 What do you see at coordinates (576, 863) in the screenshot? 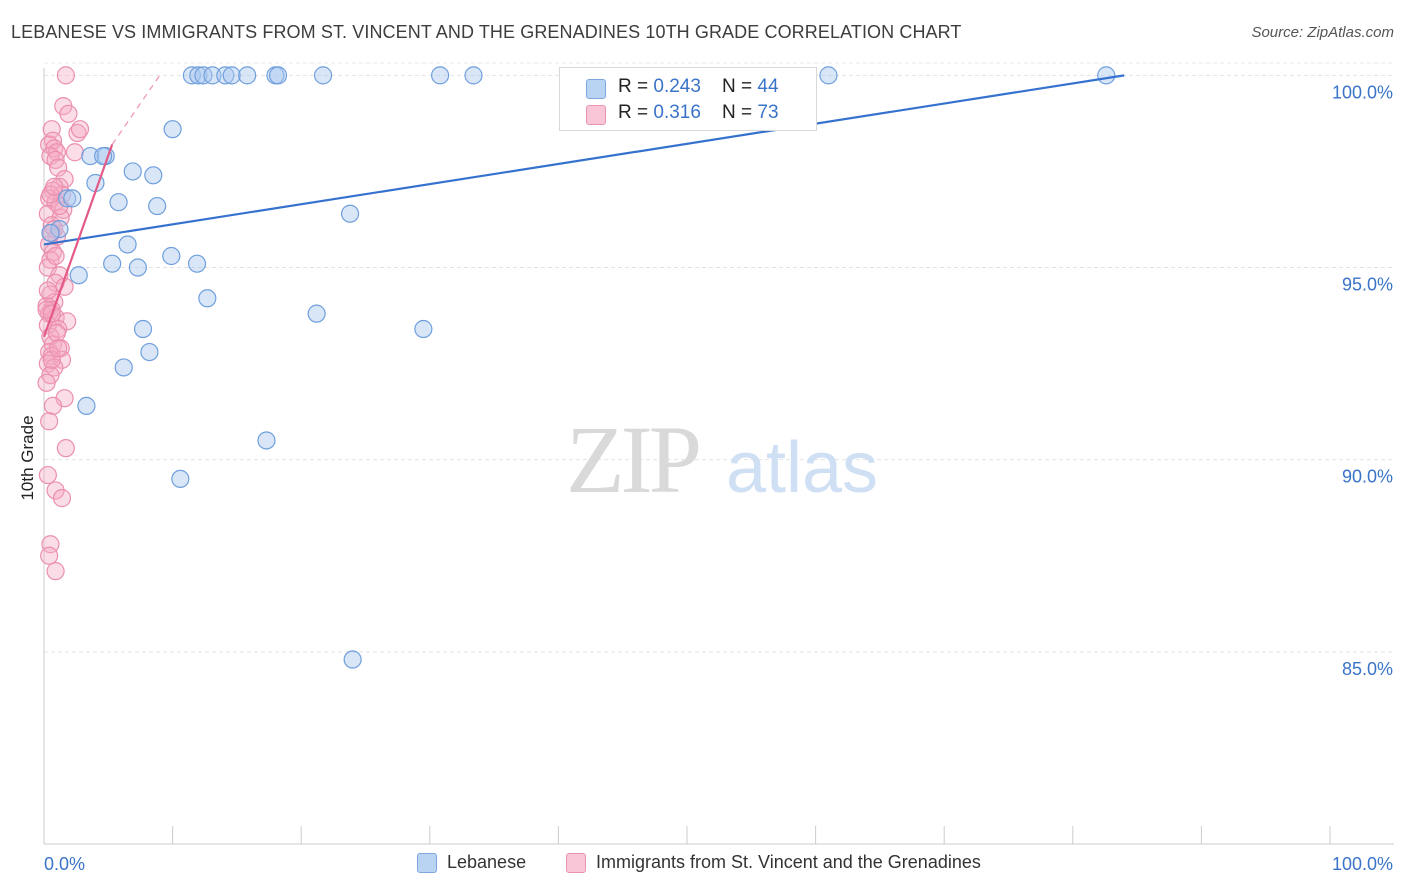
I see `bottom-legend-swatch-pink` at bounding box center [576, 863].